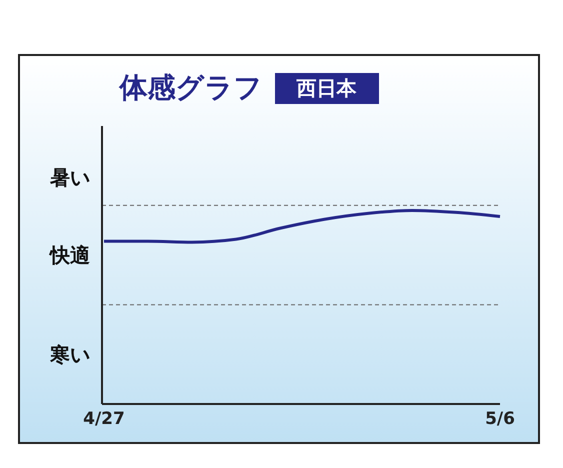 This screenshot has width=563, height=468. Describe the element at coordinates (69, 354) in the screenshot. I see `text: 寒い` at that location.